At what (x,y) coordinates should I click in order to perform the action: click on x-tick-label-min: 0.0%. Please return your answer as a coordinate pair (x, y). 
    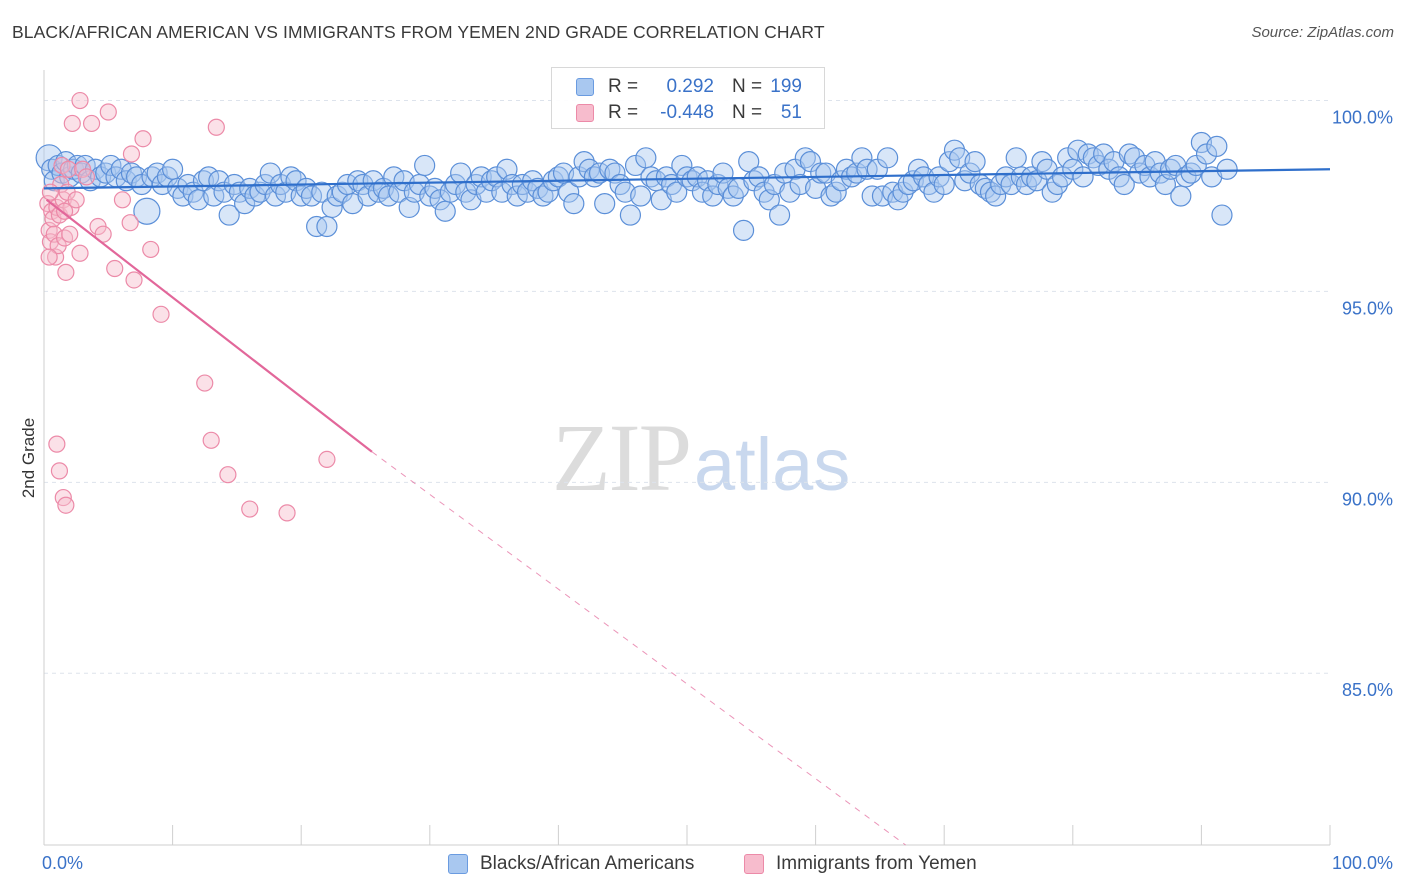
    Looking at the image, I should click on (62, 863).